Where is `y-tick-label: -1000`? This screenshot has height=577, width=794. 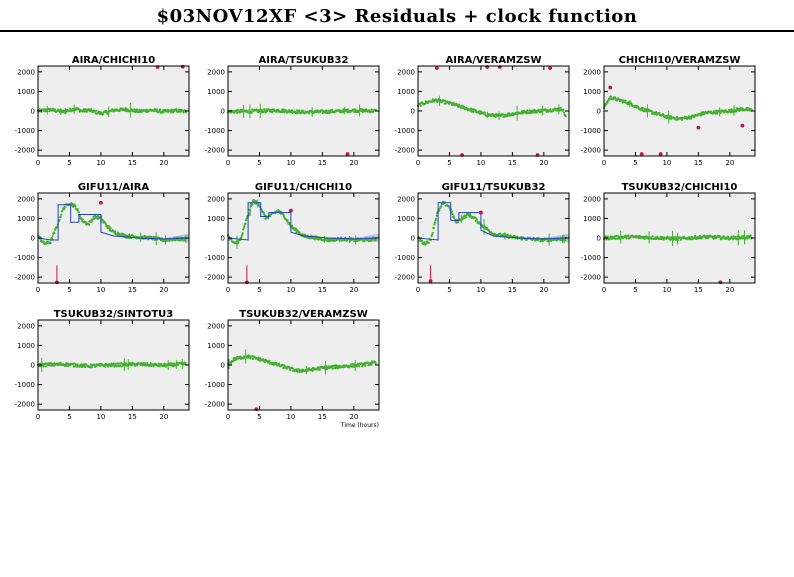 y-tick-label: -1000 is located at coordinates (25, 258).